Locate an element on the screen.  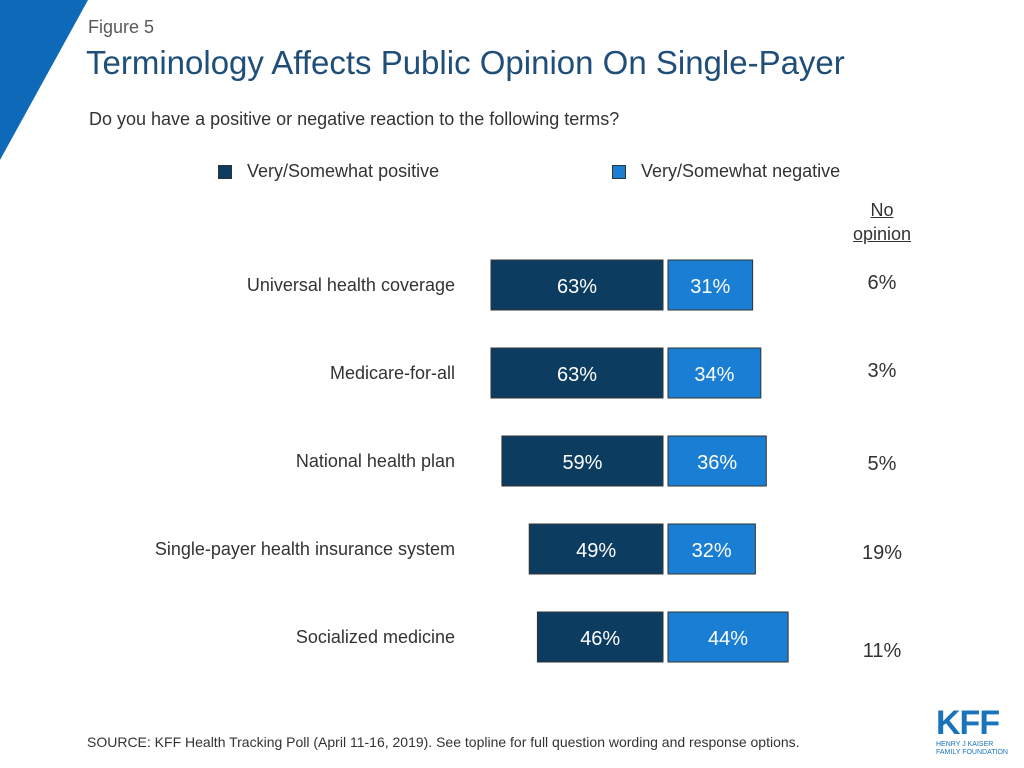
bar-label-negative: 31% is located at coordinates (710, 287).